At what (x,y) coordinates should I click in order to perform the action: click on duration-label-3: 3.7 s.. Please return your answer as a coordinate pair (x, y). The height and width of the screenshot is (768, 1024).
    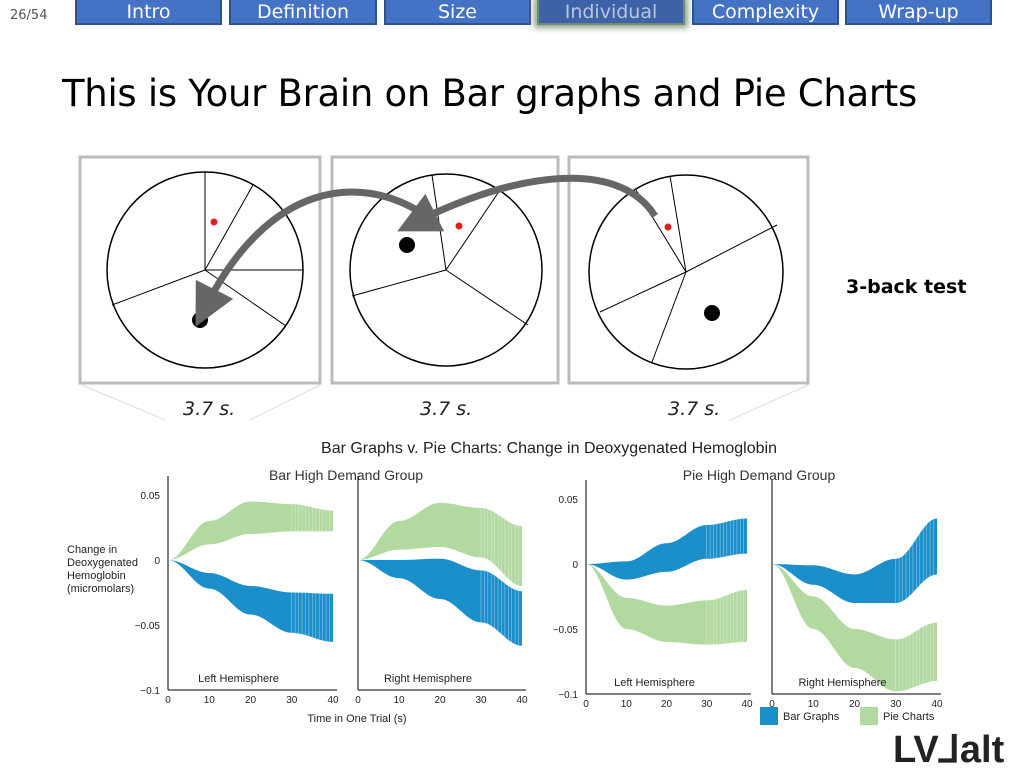
    Looking at the image, I should click on (694, 409).